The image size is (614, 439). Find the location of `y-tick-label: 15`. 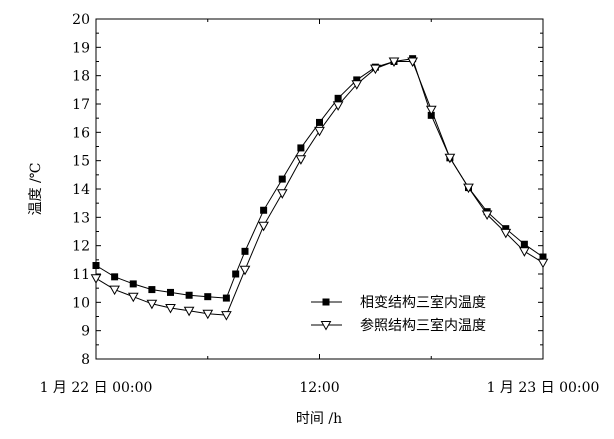

y-tick-label: 15 is located at coordinates (81, 162).